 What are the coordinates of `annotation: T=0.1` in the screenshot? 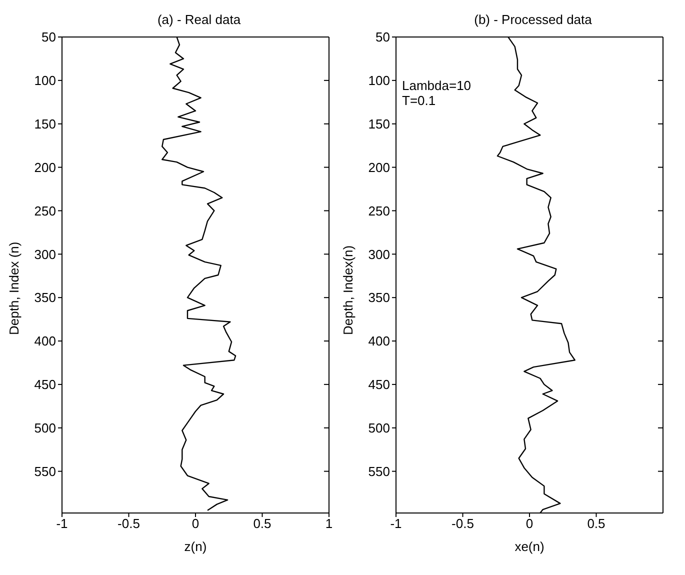 It's located at (419, 100).